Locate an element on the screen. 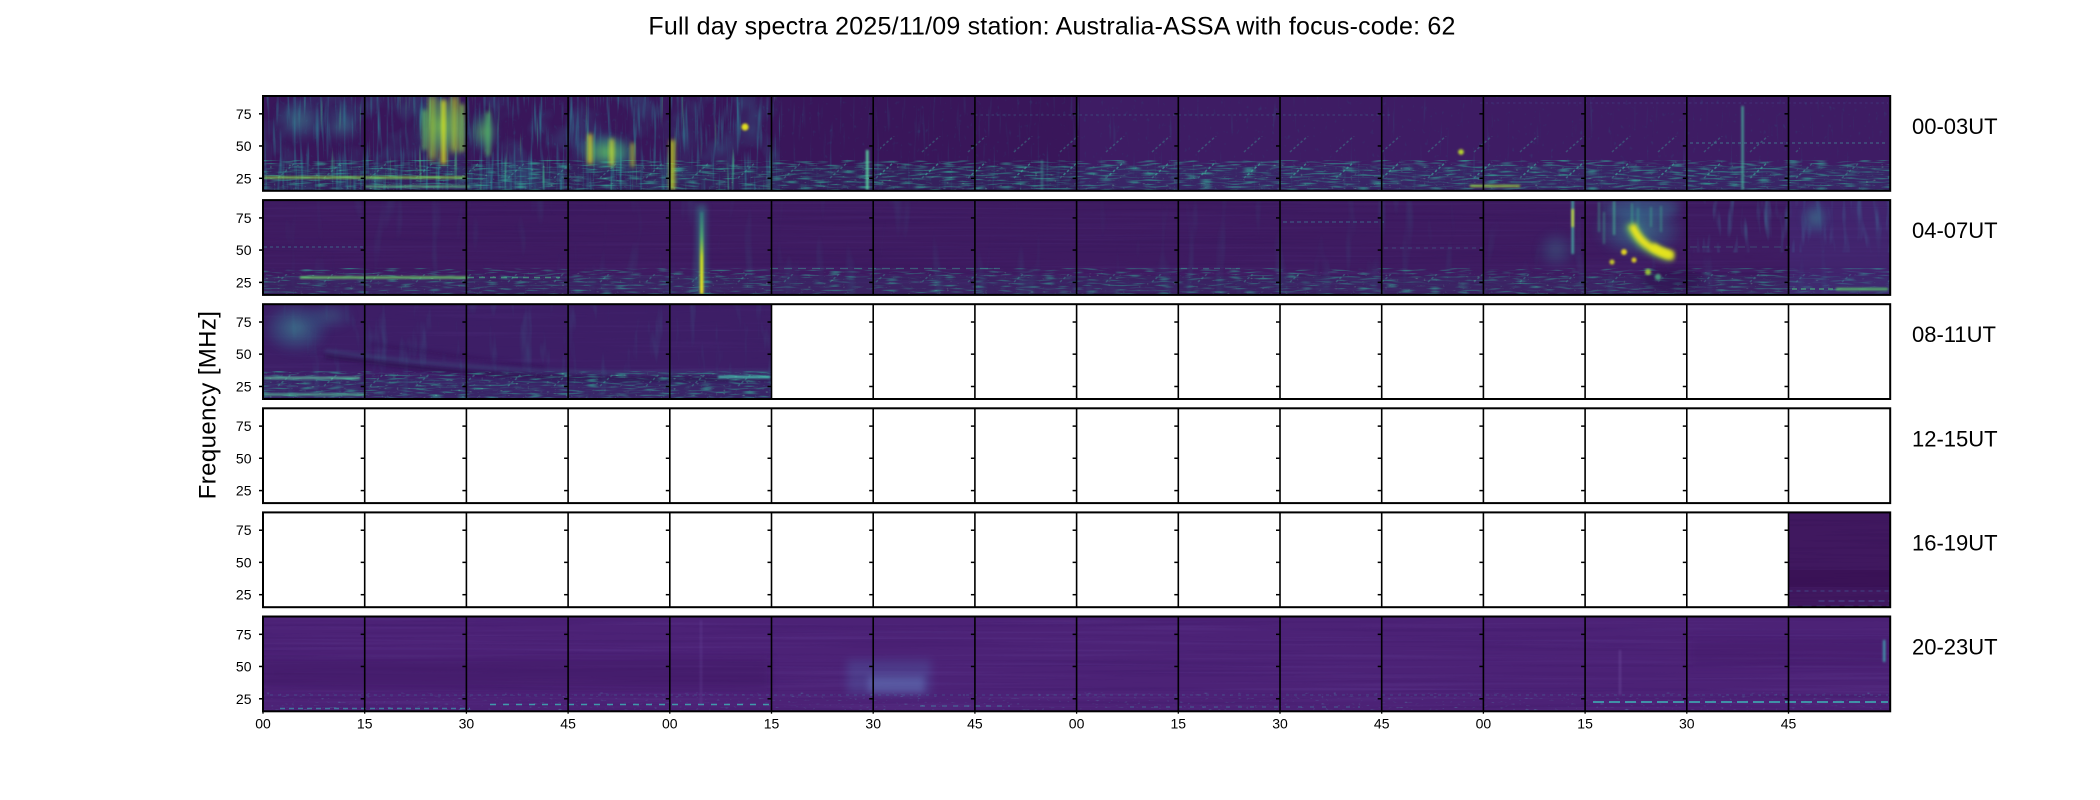 This screenshot has height=800, width=2100. svg-text: 00-03UT is located at coordinates (1955, 126).